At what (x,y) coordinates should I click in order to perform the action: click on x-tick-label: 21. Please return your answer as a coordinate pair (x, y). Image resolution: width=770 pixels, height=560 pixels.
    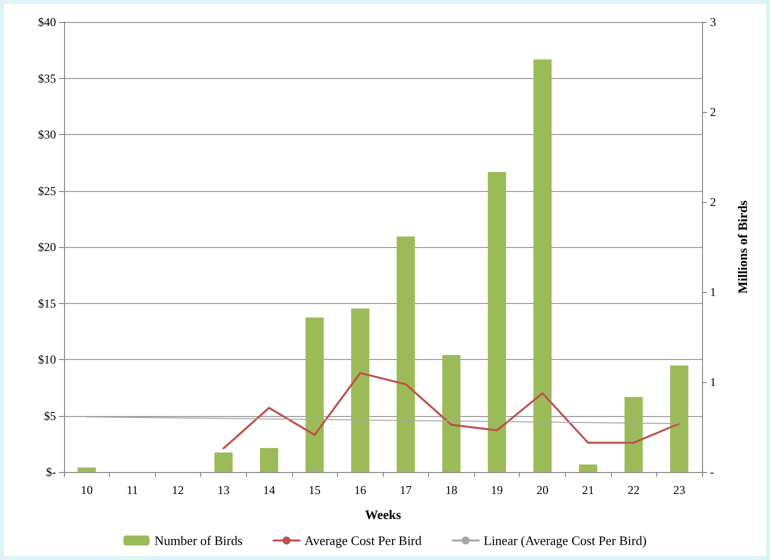
    Looking at the image, I should click on (588, 490).